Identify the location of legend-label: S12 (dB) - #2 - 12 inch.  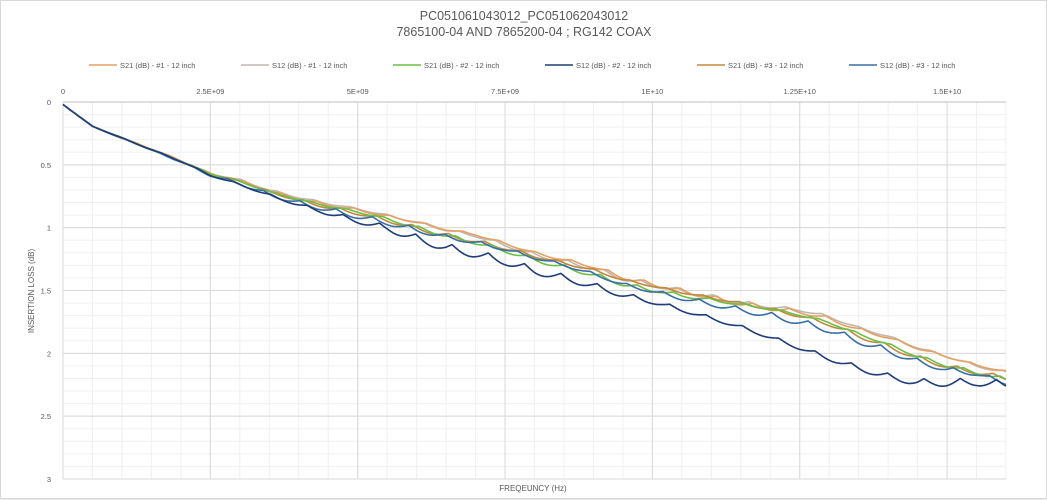
(613, 65).